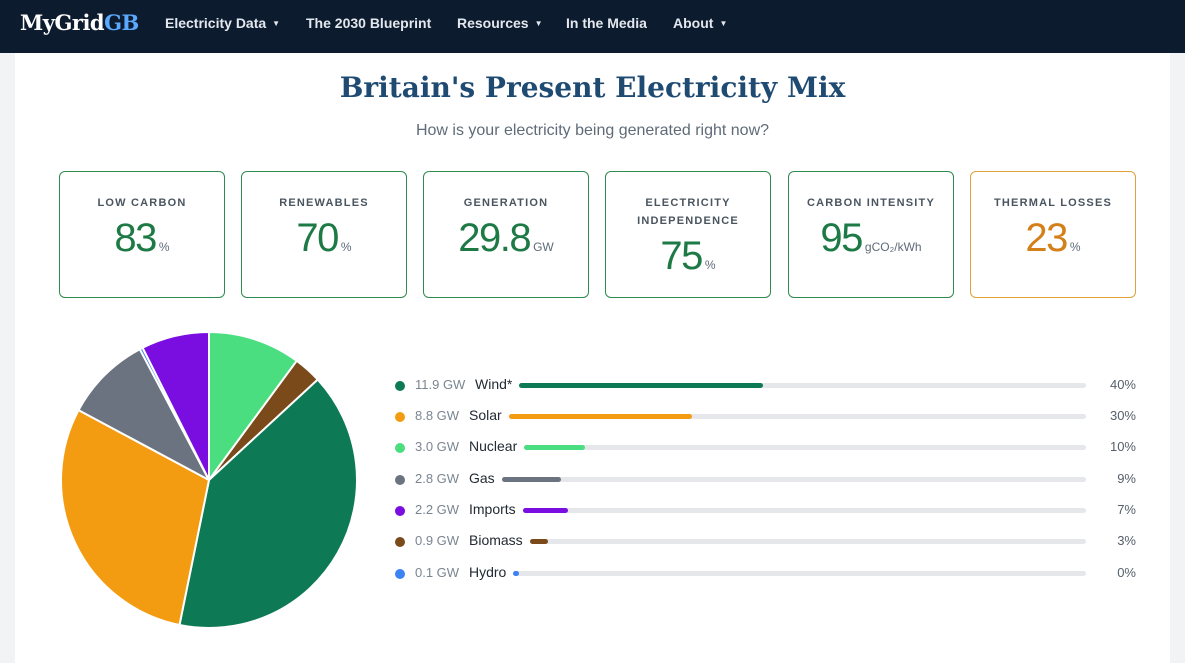  I want to click on card-low-carbon: LOW CARBON 83%, so click(142, 234).